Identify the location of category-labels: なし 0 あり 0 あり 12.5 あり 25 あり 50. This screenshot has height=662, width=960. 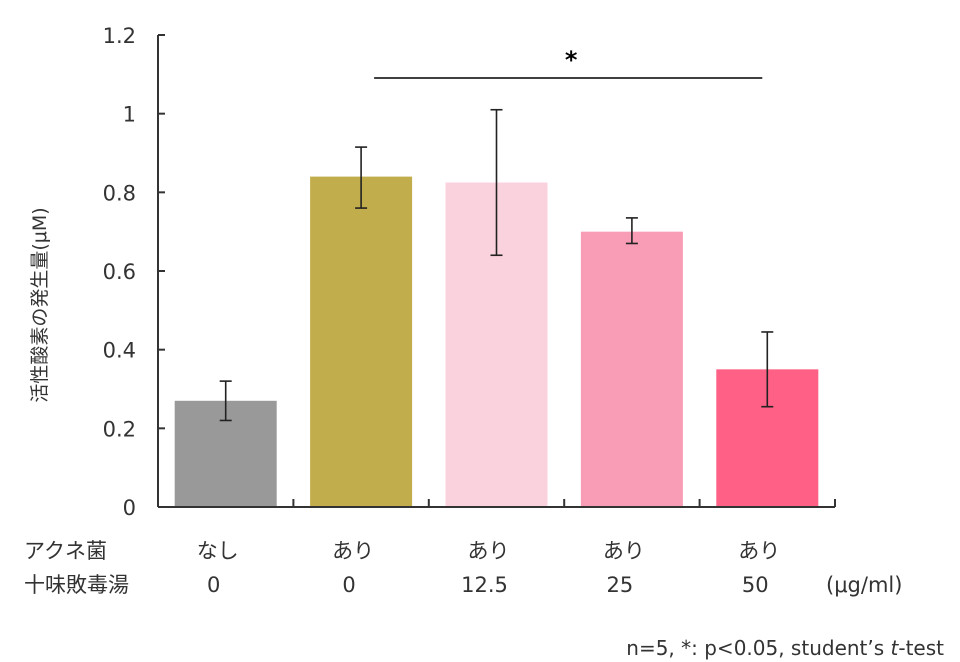
(489, 568).